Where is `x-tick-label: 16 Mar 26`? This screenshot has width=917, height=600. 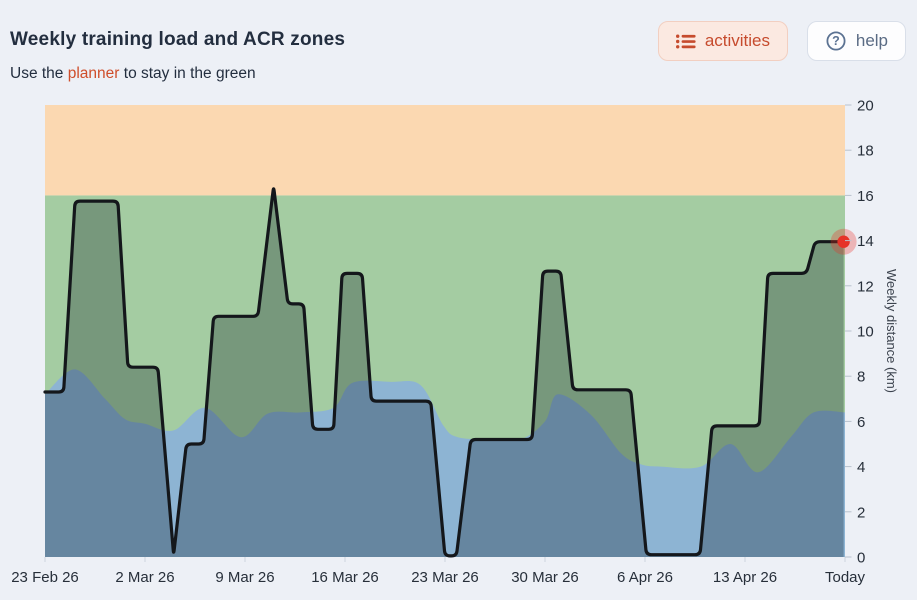 x-tick-label: 16 Mar 26 is located at coordinates (345, 577).